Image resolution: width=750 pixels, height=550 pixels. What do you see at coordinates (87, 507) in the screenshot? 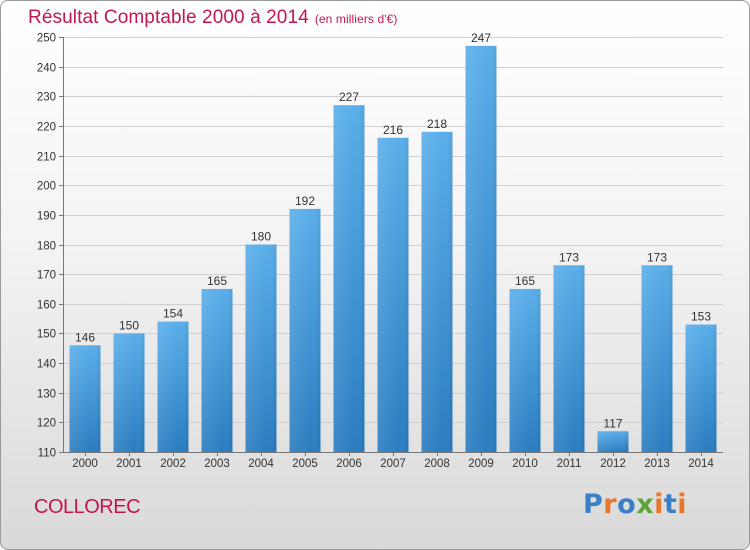
I see `place-name: COLLOREC` at bounding box center [87, 507].